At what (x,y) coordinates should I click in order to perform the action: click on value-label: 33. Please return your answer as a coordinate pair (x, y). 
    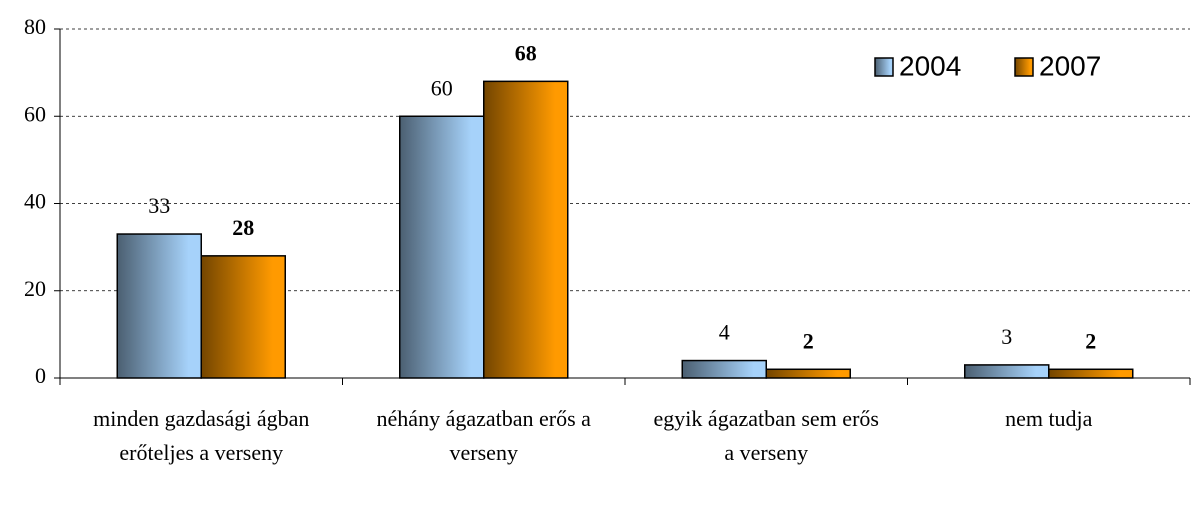
    Looking at the image, I should click on (159, 205).